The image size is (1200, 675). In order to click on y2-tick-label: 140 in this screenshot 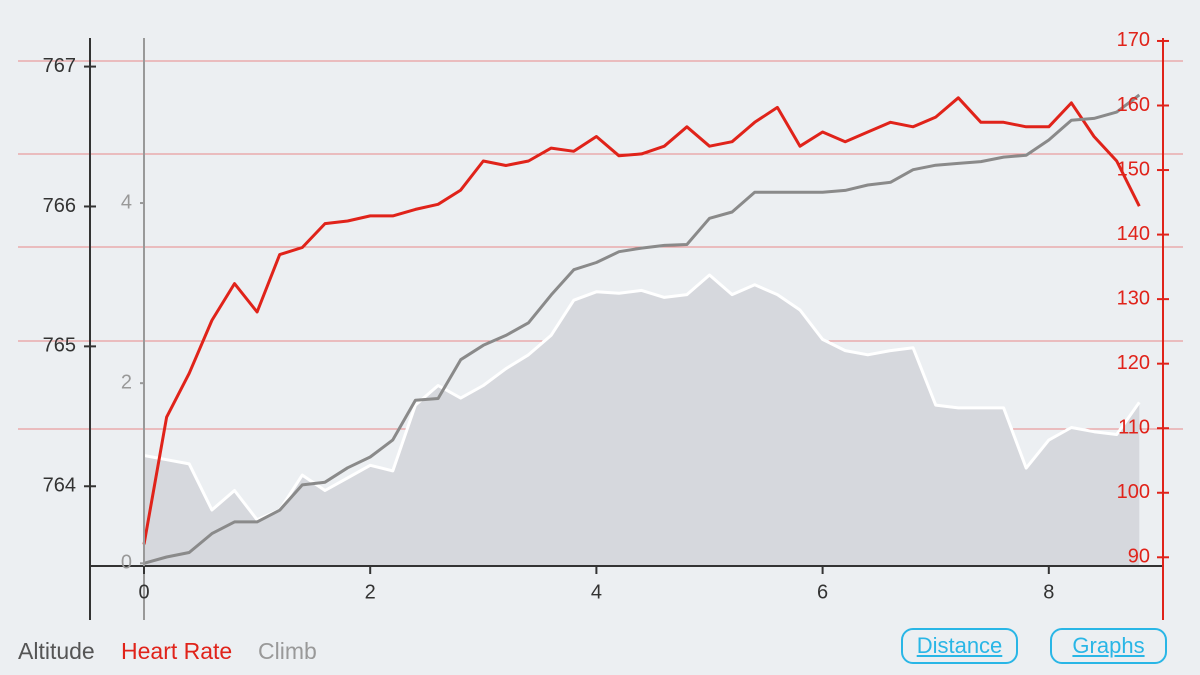, I will do `click(1133, 234)`.